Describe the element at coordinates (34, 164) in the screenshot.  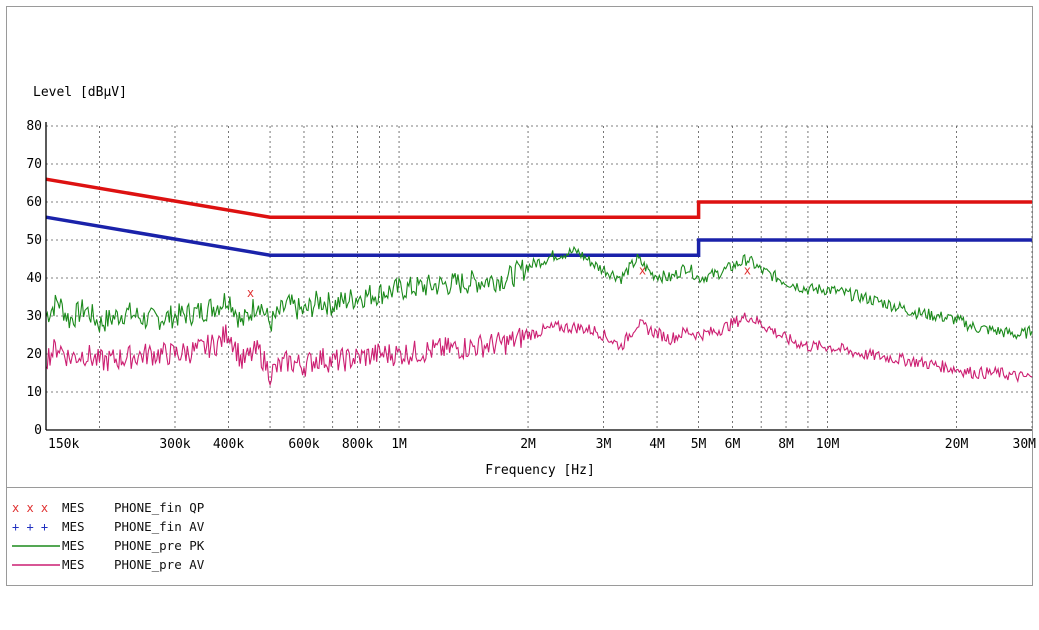
I see `y-tick-label: 70` at that location.